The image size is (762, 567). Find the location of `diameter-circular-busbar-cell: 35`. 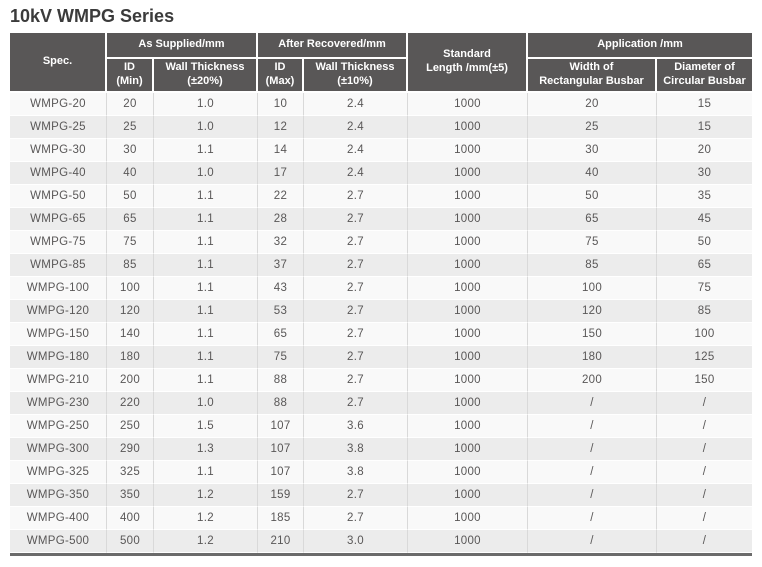

diameter-circular-busbar-cell: 35 is located at coordinates (704, 196).